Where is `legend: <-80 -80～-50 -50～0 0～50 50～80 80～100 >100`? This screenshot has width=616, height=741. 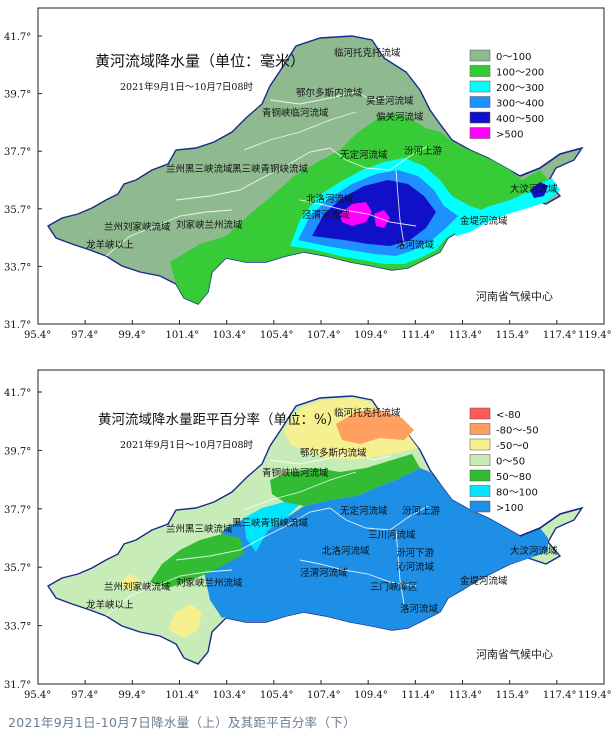 legend: <-80 -80～-50 -50～0 0～50 50～80 80～100 >100 is located at coordinates (504, 460).